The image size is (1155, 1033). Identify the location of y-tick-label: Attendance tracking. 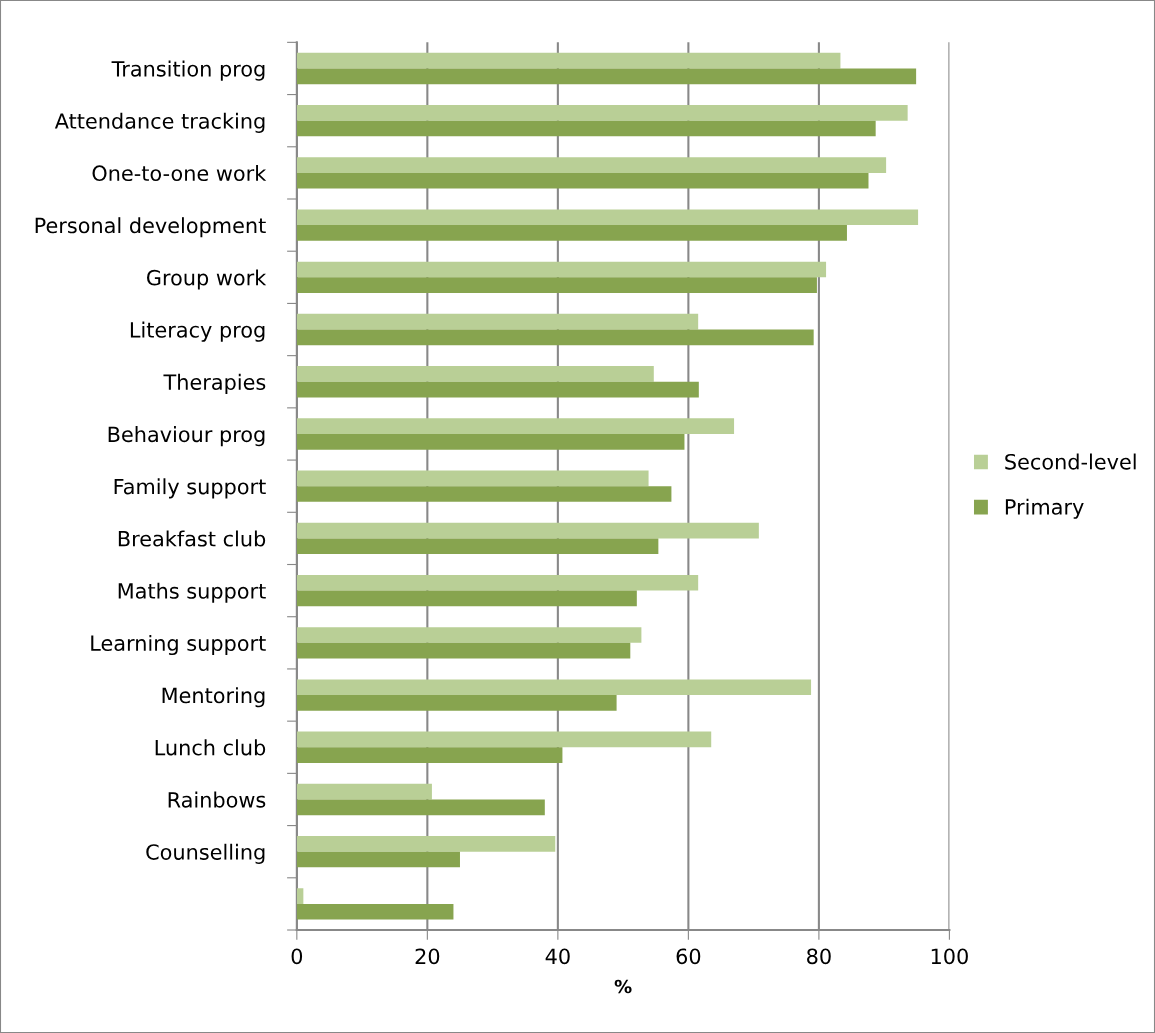
(159, 122).